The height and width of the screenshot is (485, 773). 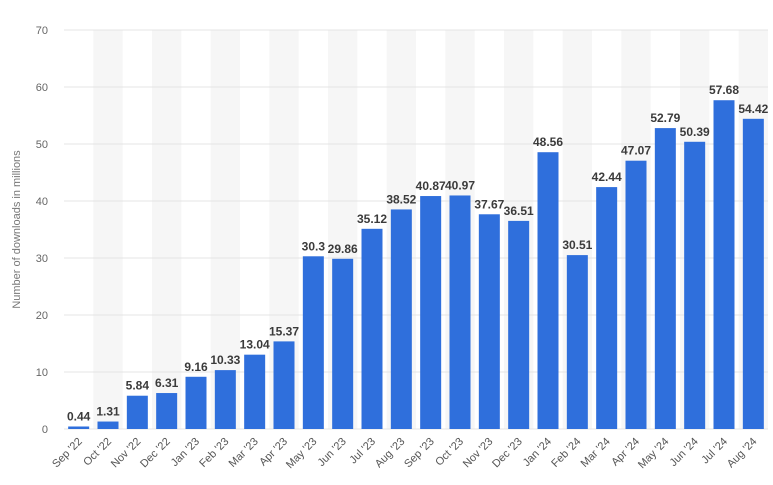 I want to click on y-tick-label: 40, so click(x=42, y=202).